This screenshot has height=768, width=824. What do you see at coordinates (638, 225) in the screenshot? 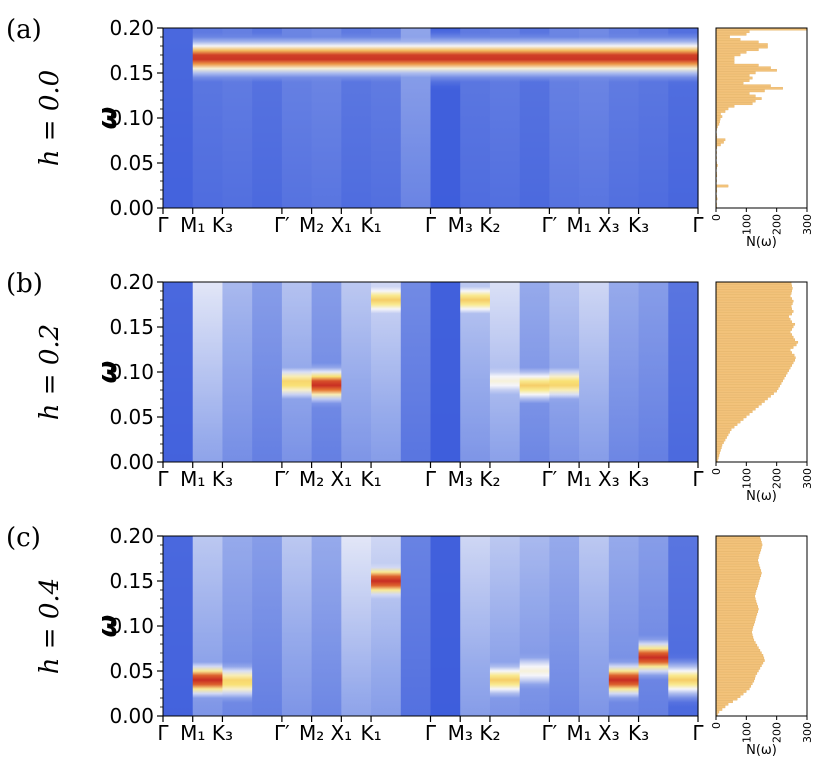
I see `x-tick-label: K₃` at bounding box center [638, 225].